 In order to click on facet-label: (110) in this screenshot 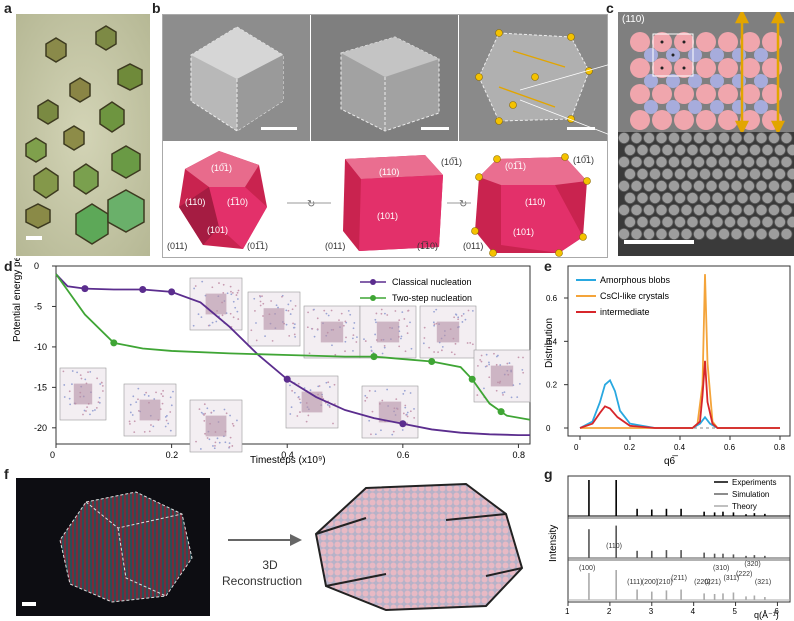, I will do `click(633, 19)`.